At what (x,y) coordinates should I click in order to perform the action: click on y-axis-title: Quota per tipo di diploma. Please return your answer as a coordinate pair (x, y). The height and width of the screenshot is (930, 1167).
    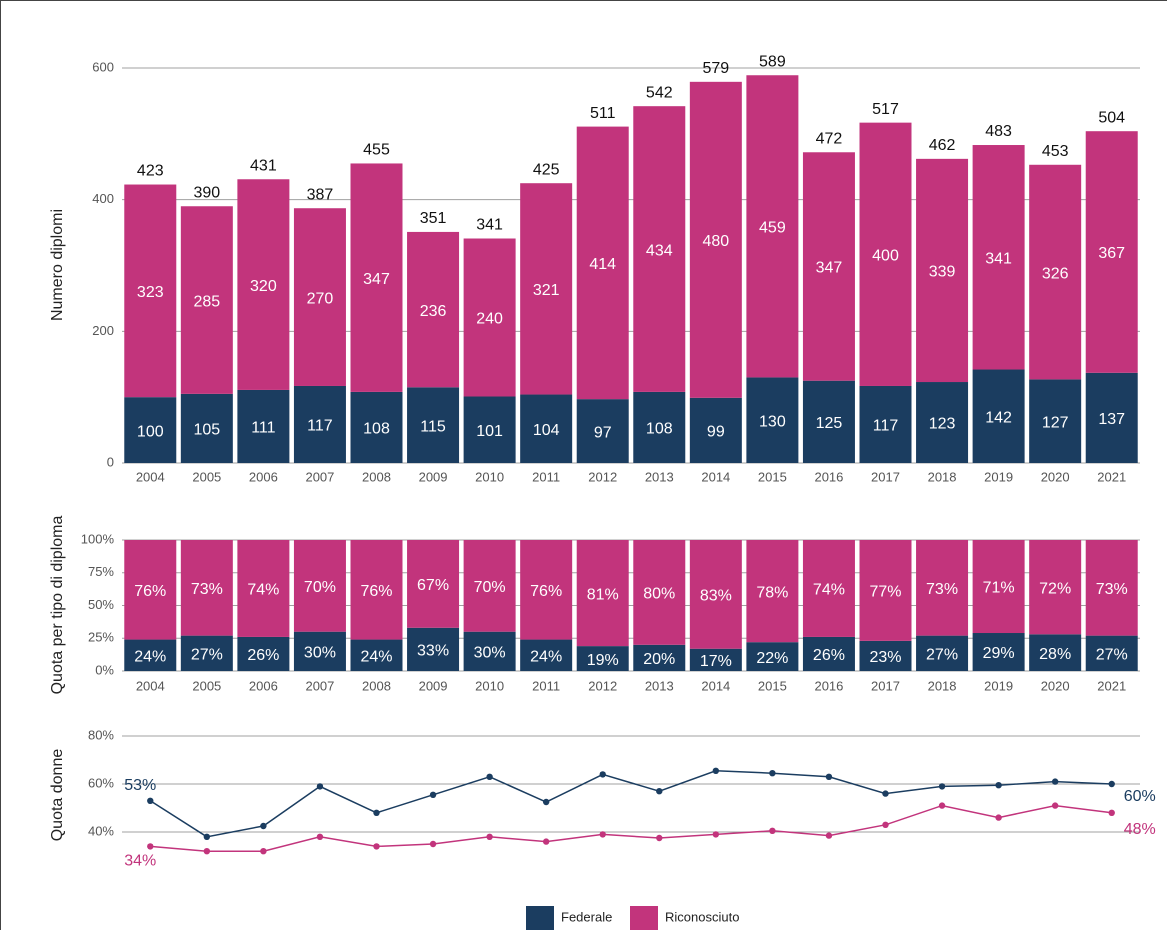
    Looking at the image, I should click on (57, 605).